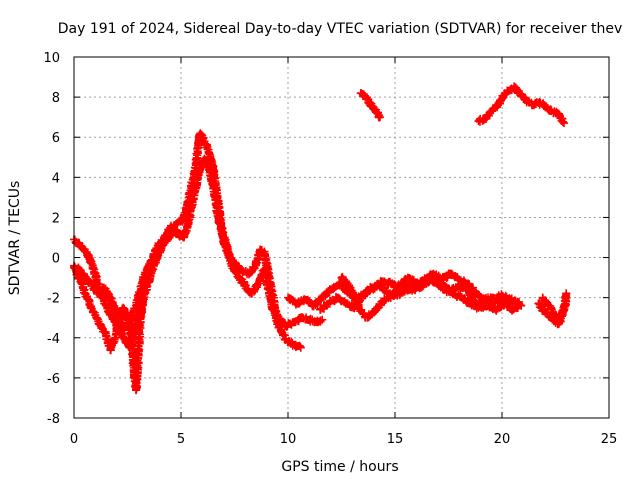 Image resolution: width=640 pixels, height=480 pixels. Describe the element at coordinates (53, 339) in the screenshot. I see `y-tick-label: -4` at that location.